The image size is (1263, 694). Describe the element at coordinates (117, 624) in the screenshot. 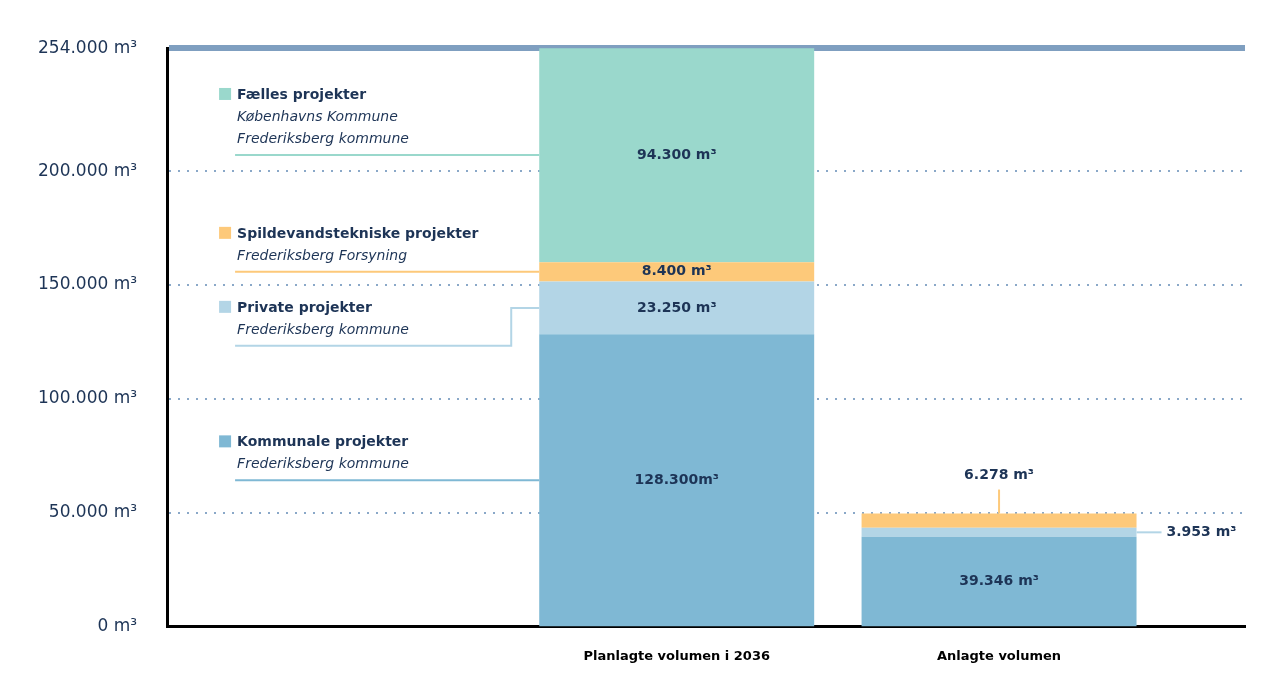

I see `y-tick-label: 0 m³` at that location.